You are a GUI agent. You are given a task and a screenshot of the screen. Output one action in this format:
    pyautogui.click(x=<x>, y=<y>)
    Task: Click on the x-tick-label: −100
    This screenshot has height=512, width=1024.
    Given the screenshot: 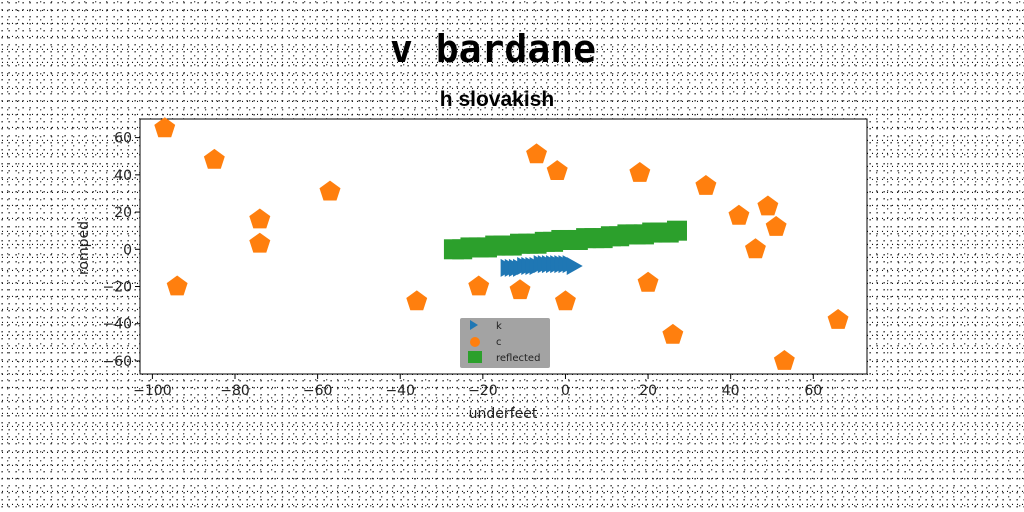 What is the action you would take?
    pyautogui.click(x=152, y=391)
    